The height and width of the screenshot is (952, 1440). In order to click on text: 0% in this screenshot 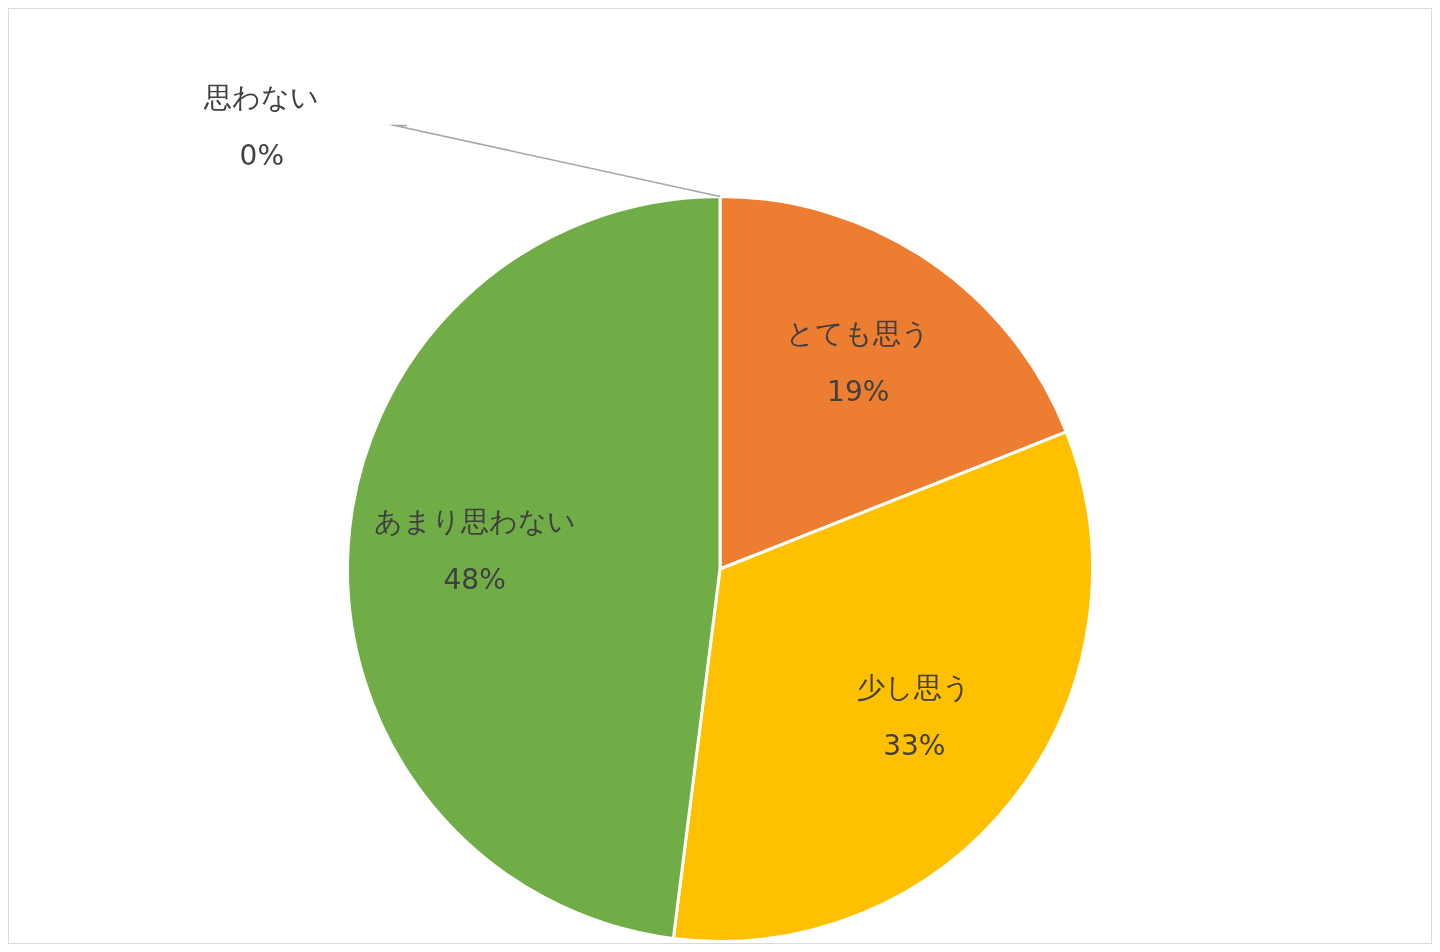, I will do `click(262, 155)`.